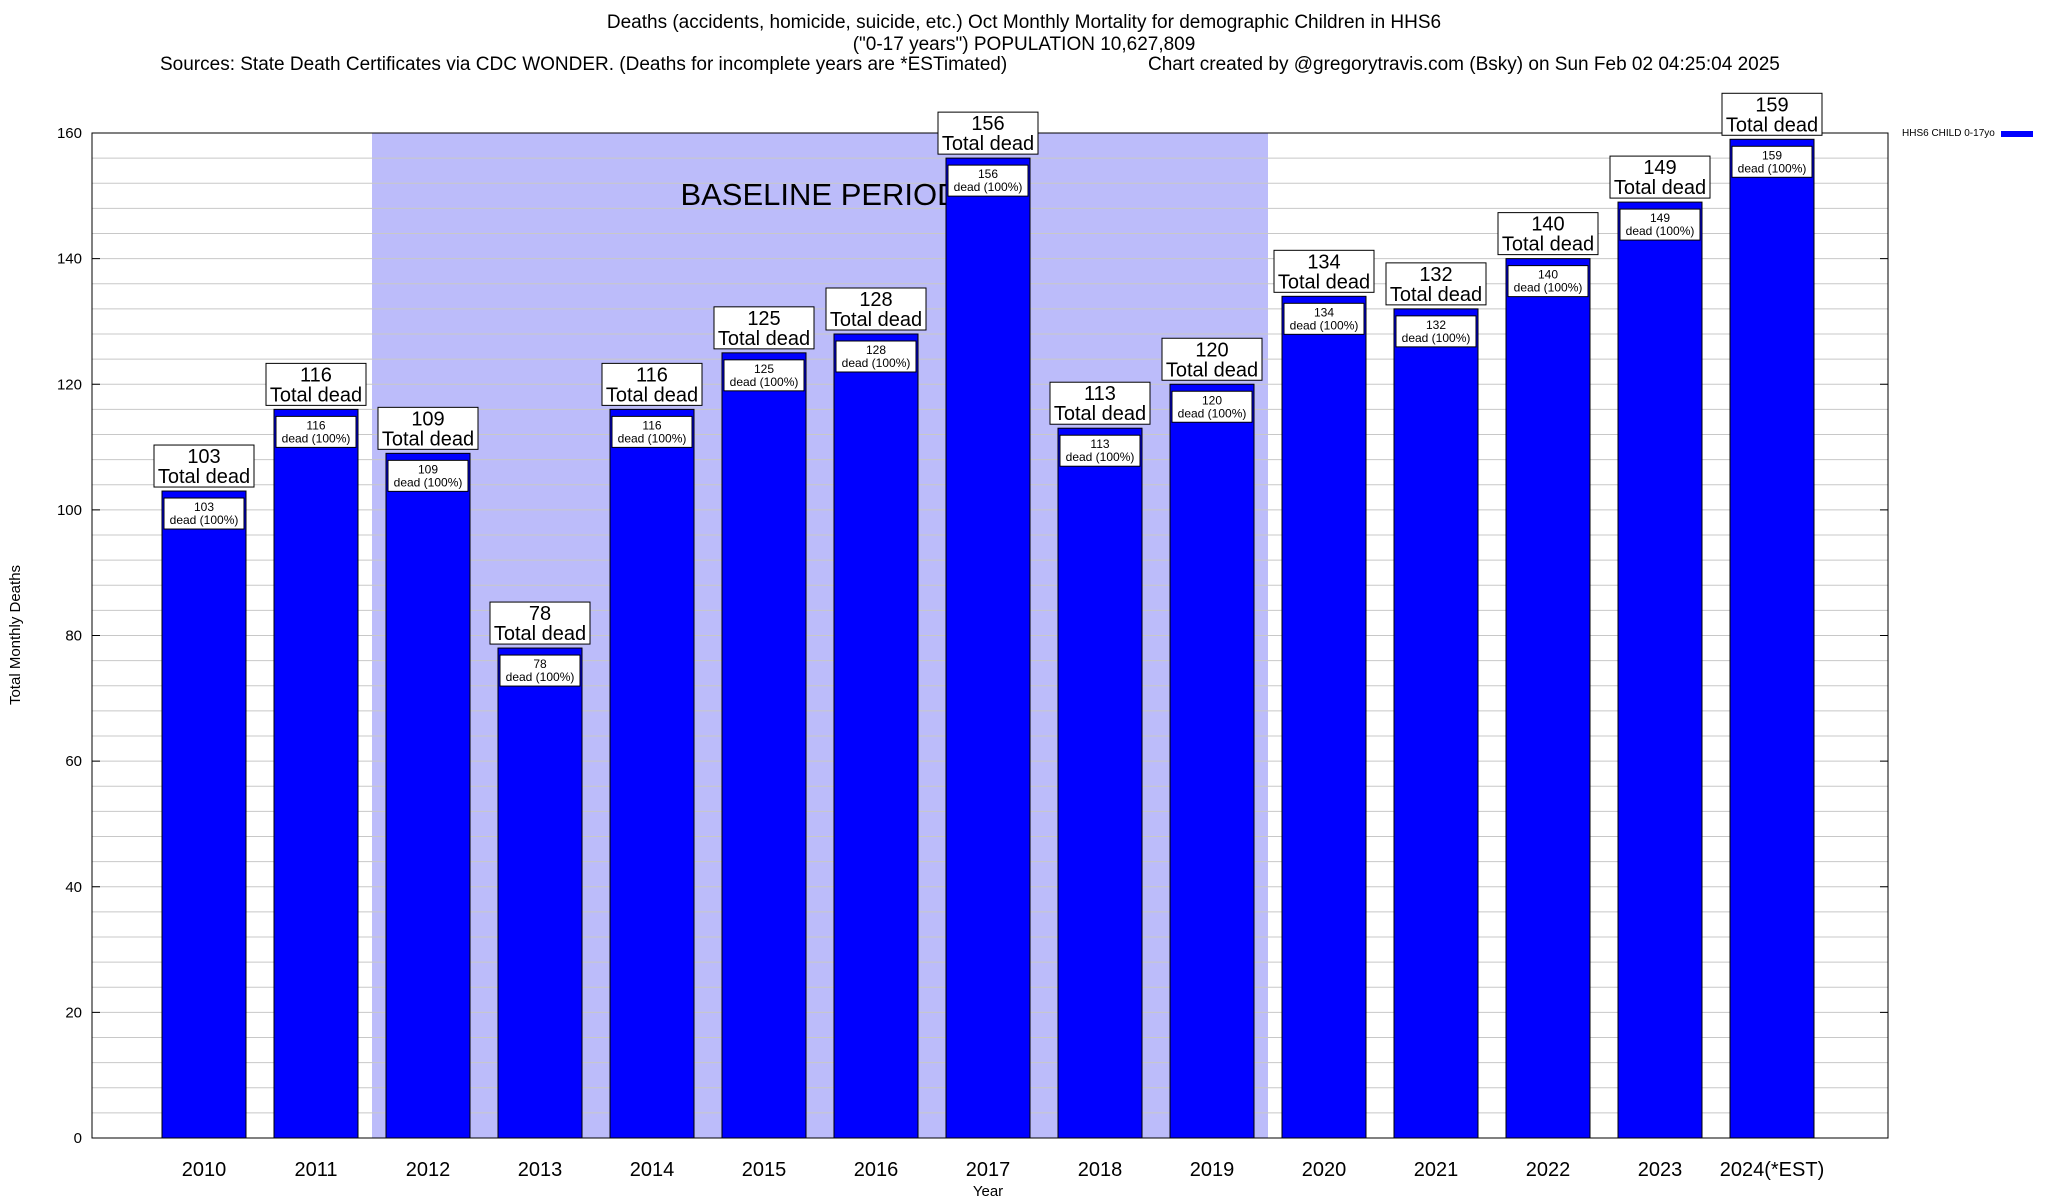  What do you see at coordinates (1436, 325) in the screenshot?
I see `bar-inner-value: 132` at bounding box center [1436, 325].